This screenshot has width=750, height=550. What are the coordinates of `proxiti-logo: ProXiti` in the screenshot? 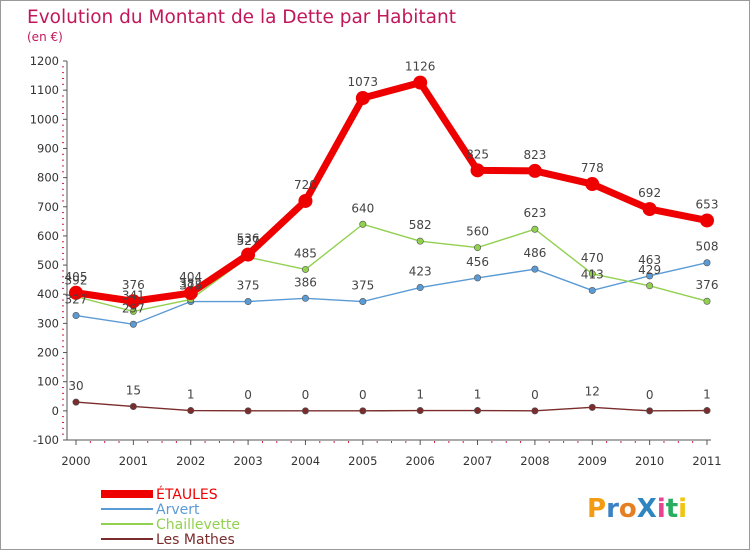 It's located at (637, 509).